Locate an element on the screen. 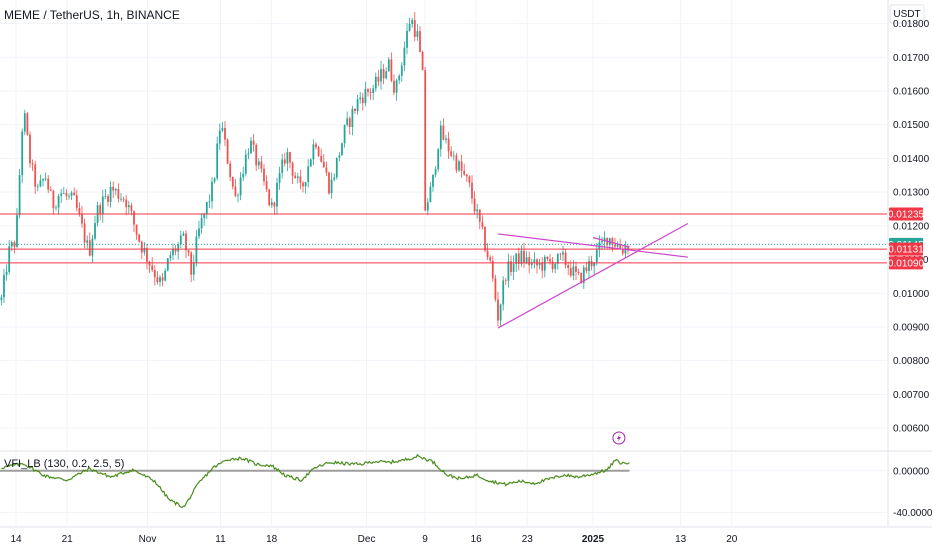  price-tick-label: 0.00900 is located at coordinates (911, 327).